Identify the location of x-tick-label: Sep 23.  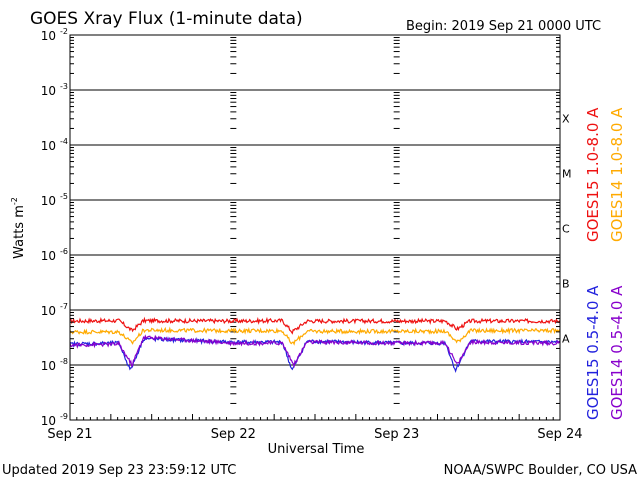
(396, 434).